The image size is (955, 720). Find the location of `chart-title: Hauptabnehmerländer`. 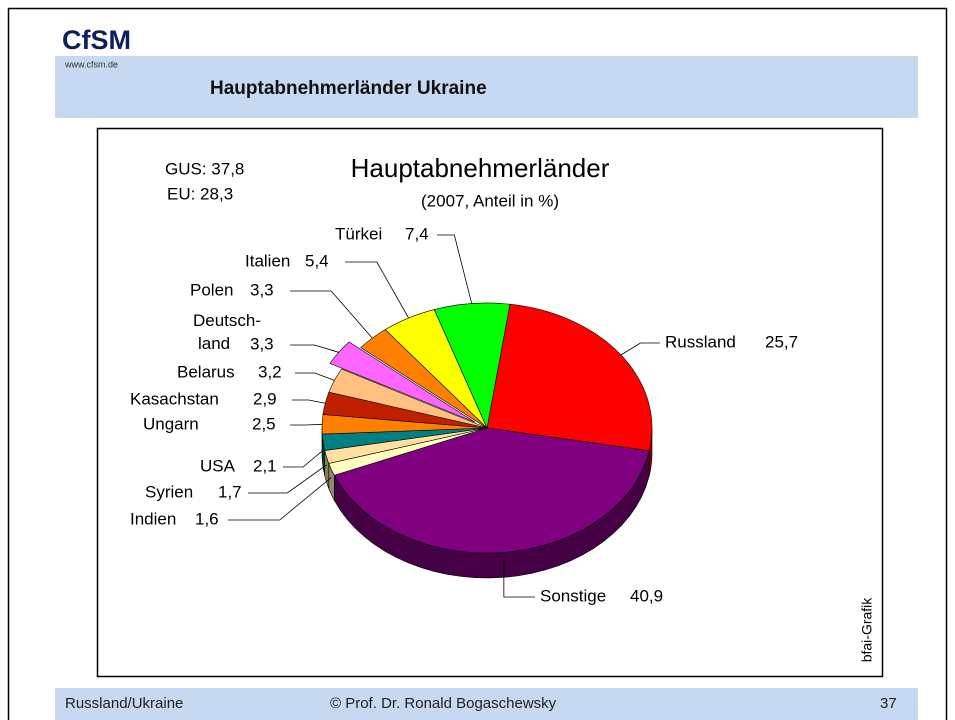

chart-title: Hauptabnehmerländer is located at coordinates (480, 168).